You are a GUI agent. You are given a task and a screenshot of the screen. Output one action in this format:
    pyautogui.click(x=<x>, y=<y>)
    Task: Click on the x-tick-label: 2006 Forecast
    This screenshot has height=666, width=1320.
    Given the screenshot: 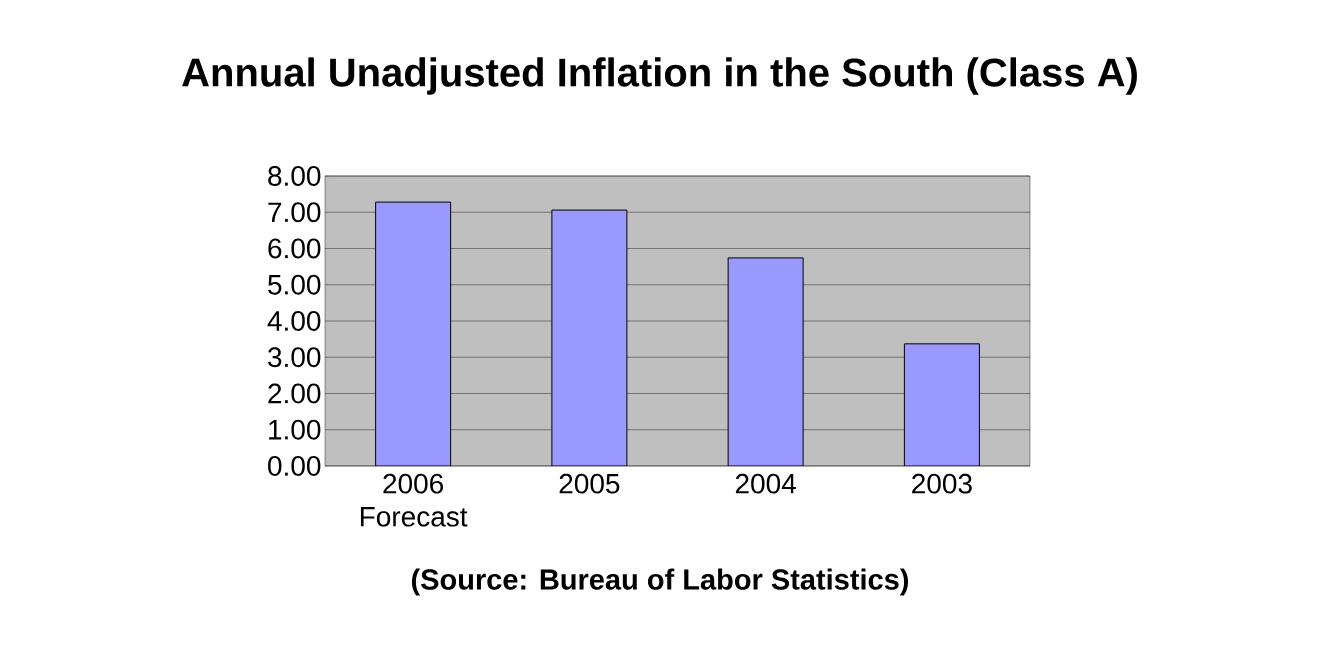 What is the action you would take?
    pyautogui.click(x=414, y=500)
    